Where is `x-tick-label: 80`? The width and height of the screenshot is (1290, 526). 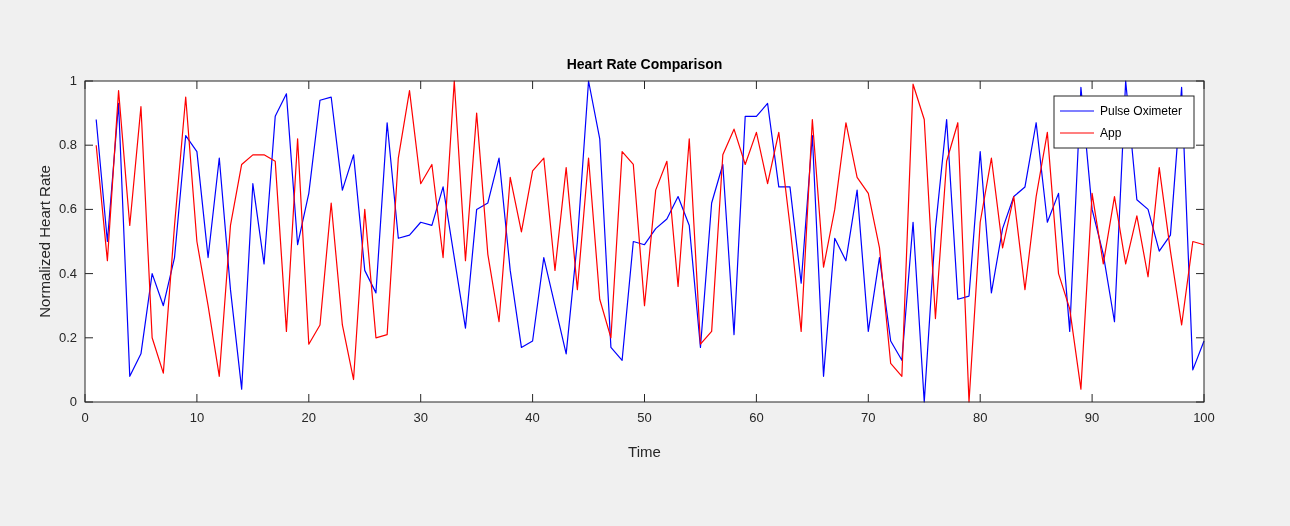
x-tick-label: 80 is located at coordinates (980, 417).